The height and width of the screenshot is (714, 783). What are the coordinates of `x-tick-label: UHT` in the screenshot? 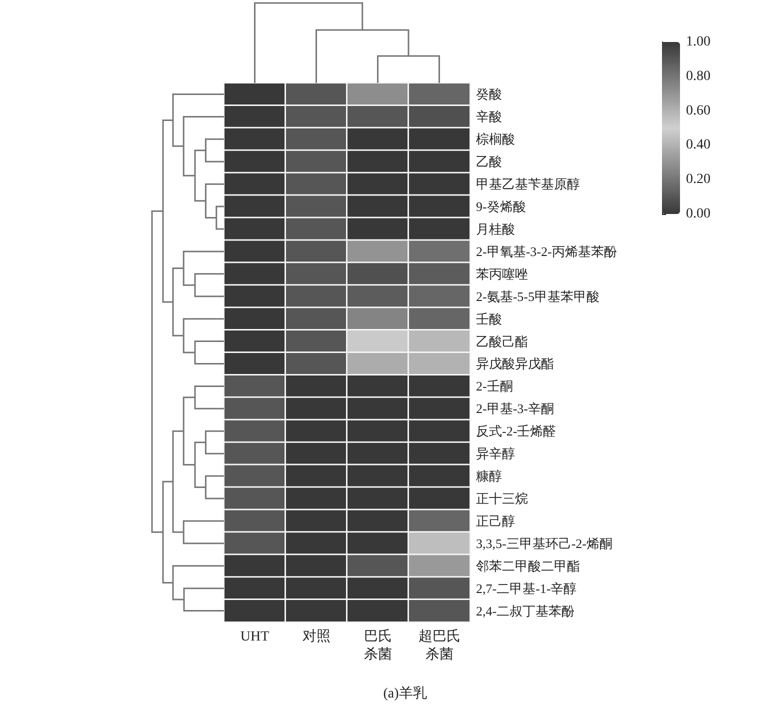 It's located at (255, 637).